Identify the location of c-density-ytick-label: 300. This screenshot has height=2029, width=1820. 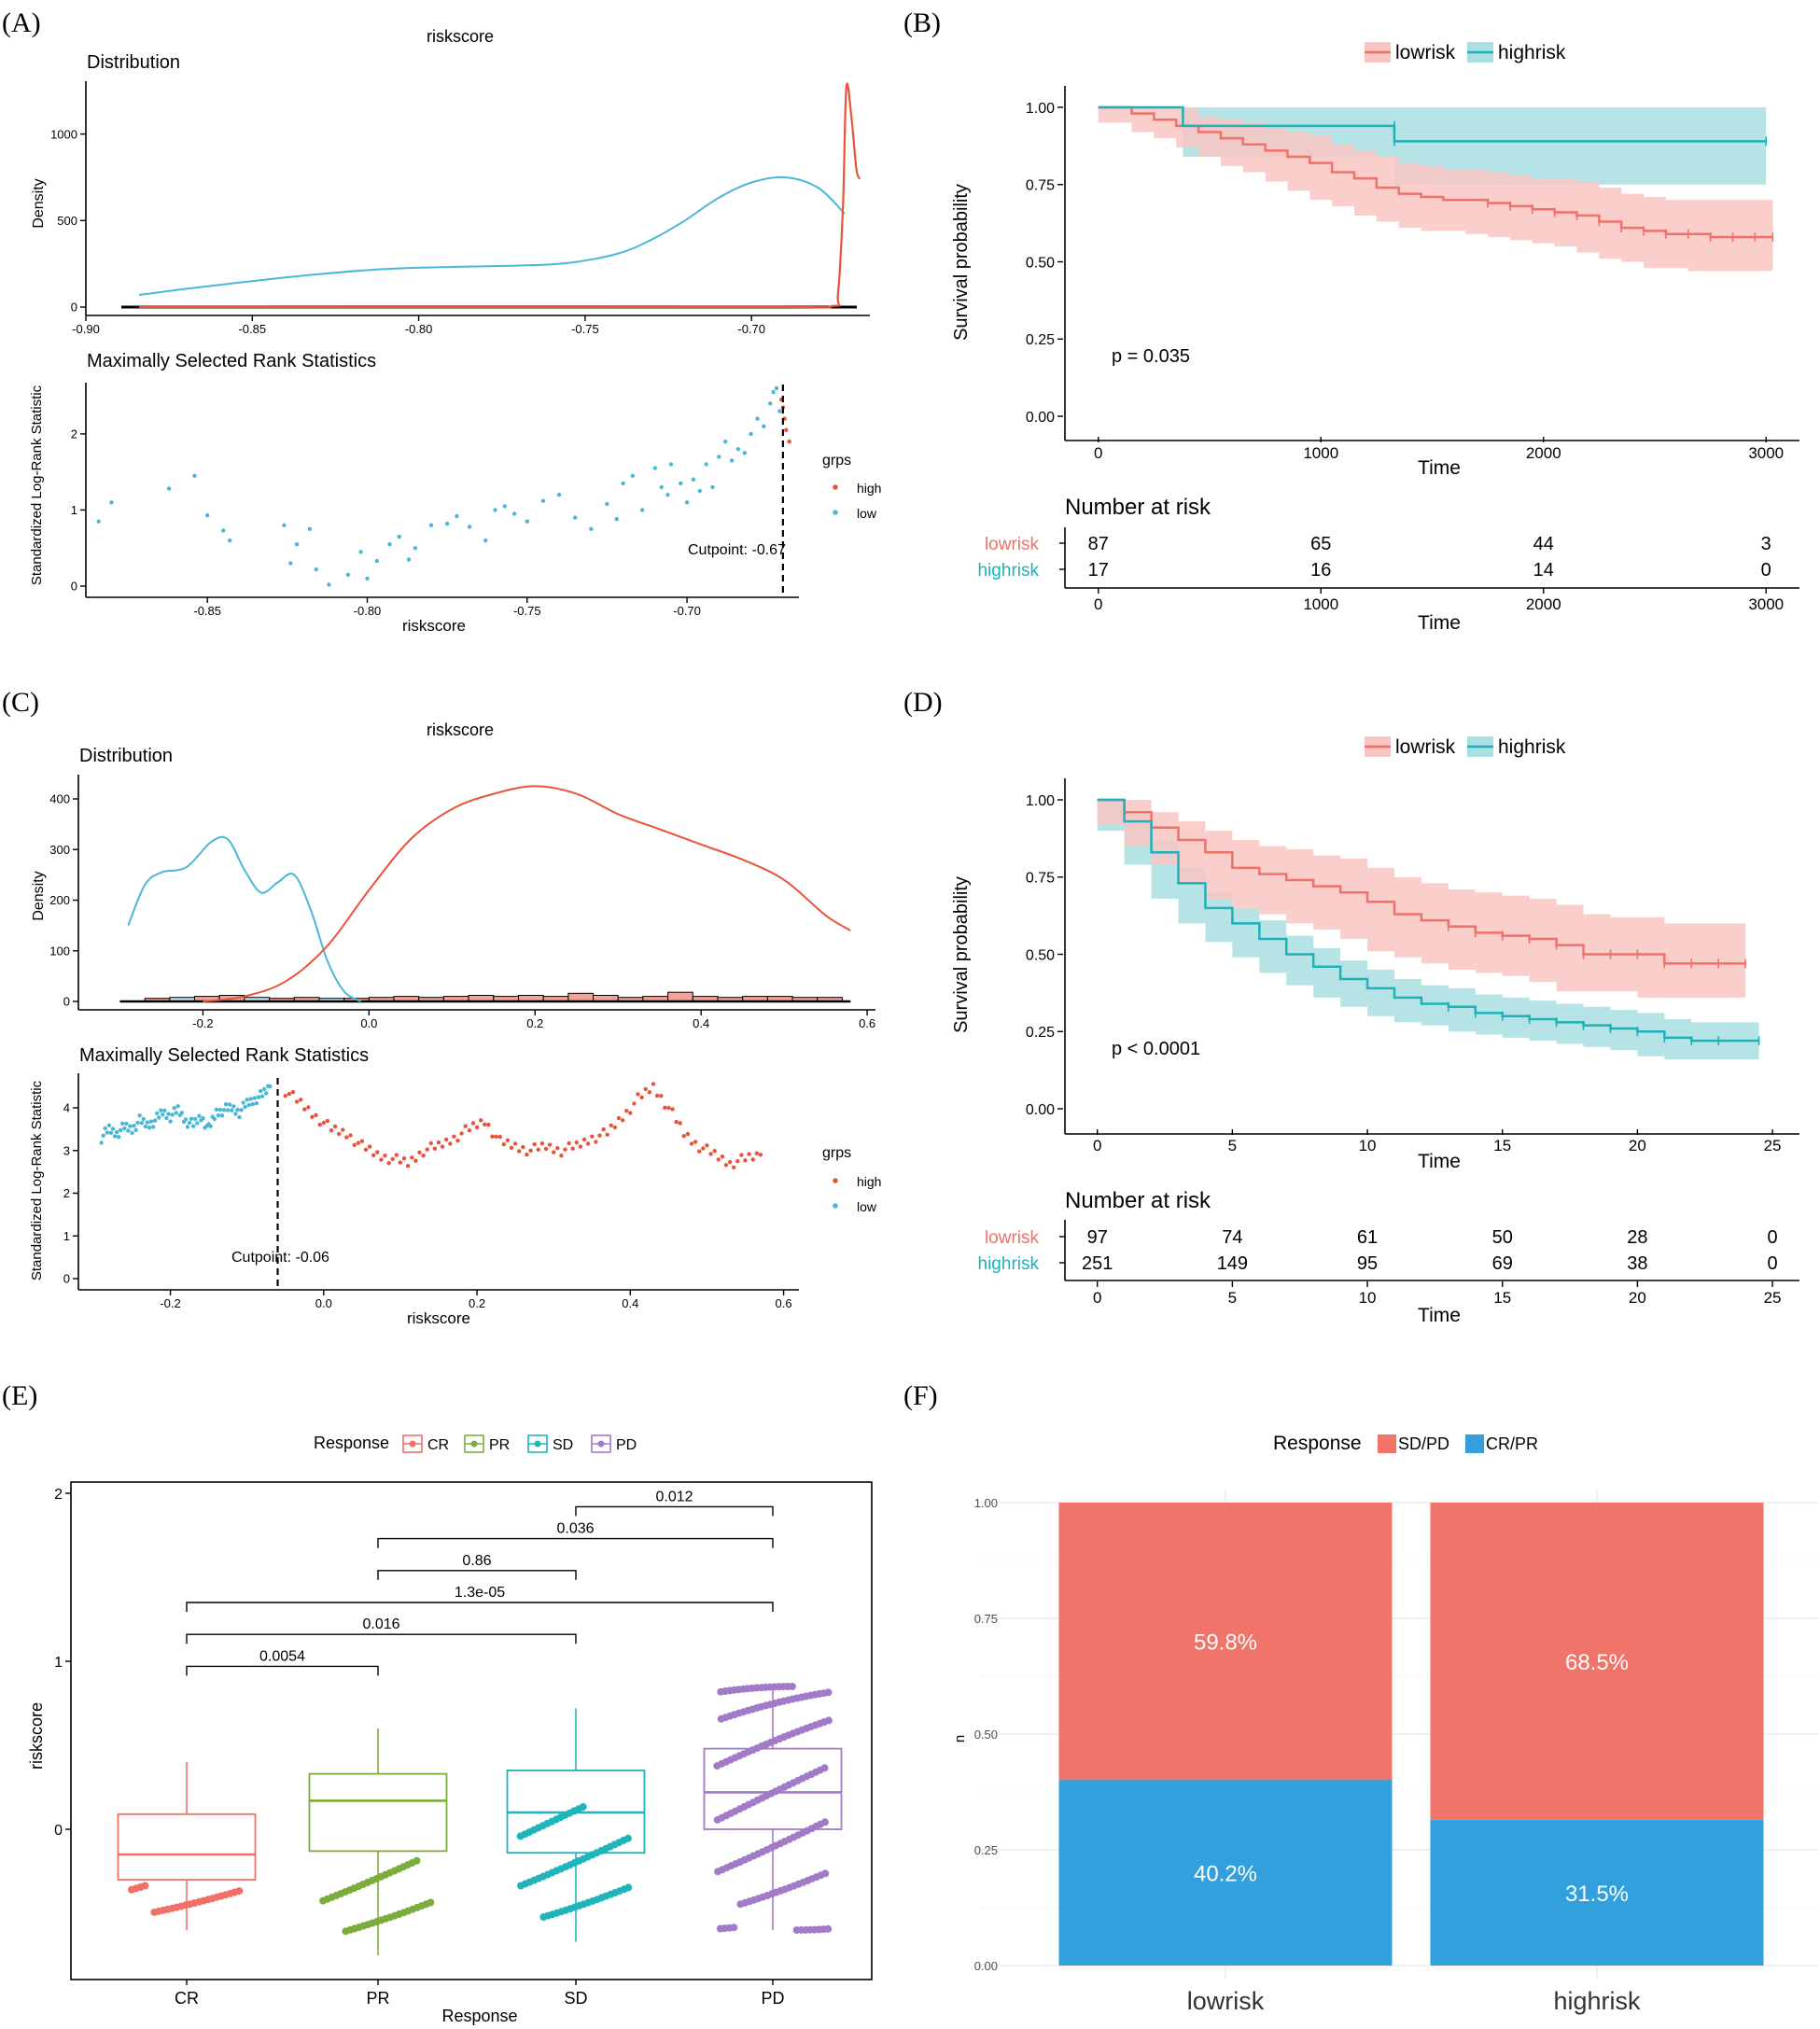
(59, 850).